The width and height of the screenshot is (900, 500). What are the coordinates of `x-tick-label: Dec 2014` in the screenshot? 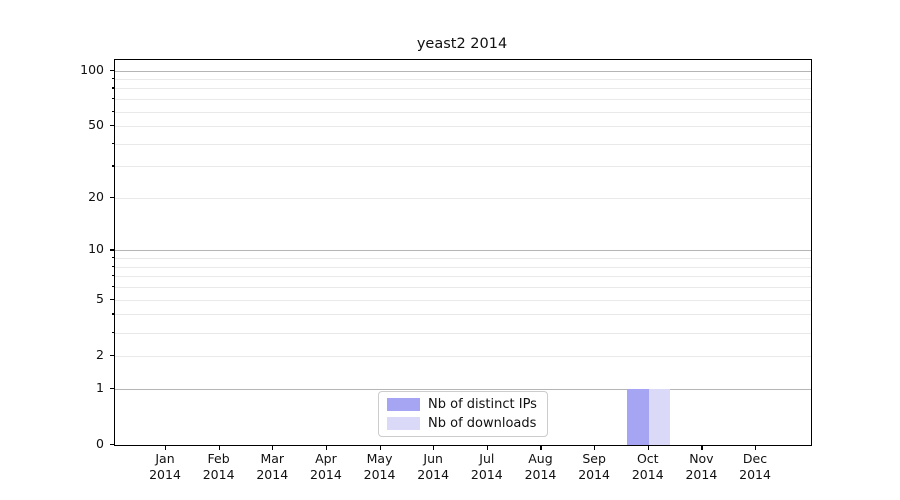 It's located at (755, 466).